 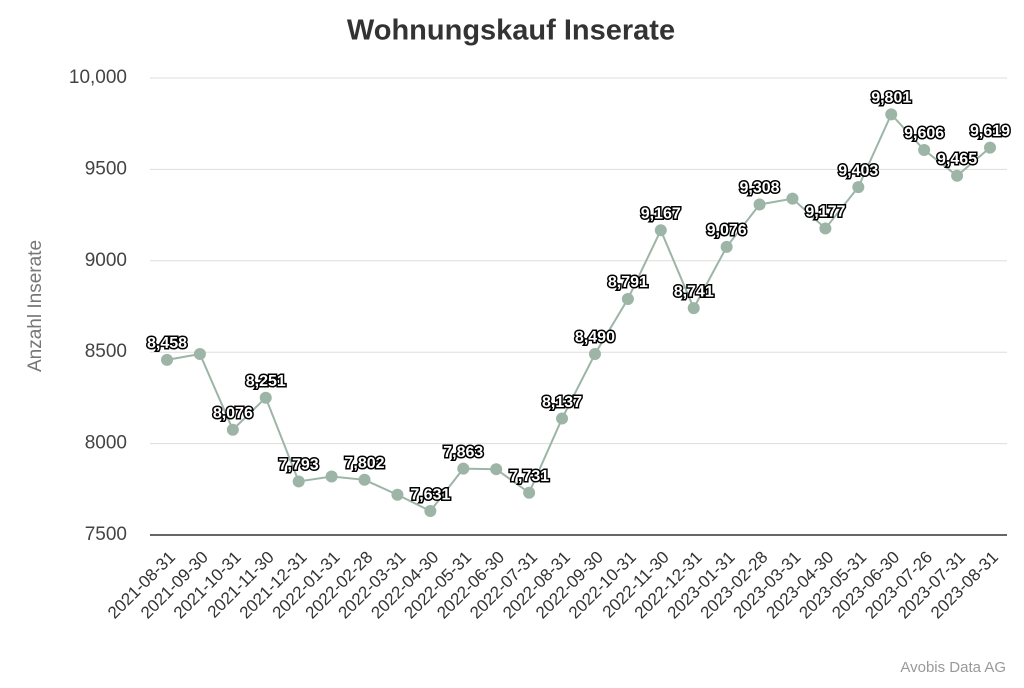 What do you see at coordinates (266, 381) in the screenshot?
I see `value-label: 8,251` at bounding box center [266, 381].